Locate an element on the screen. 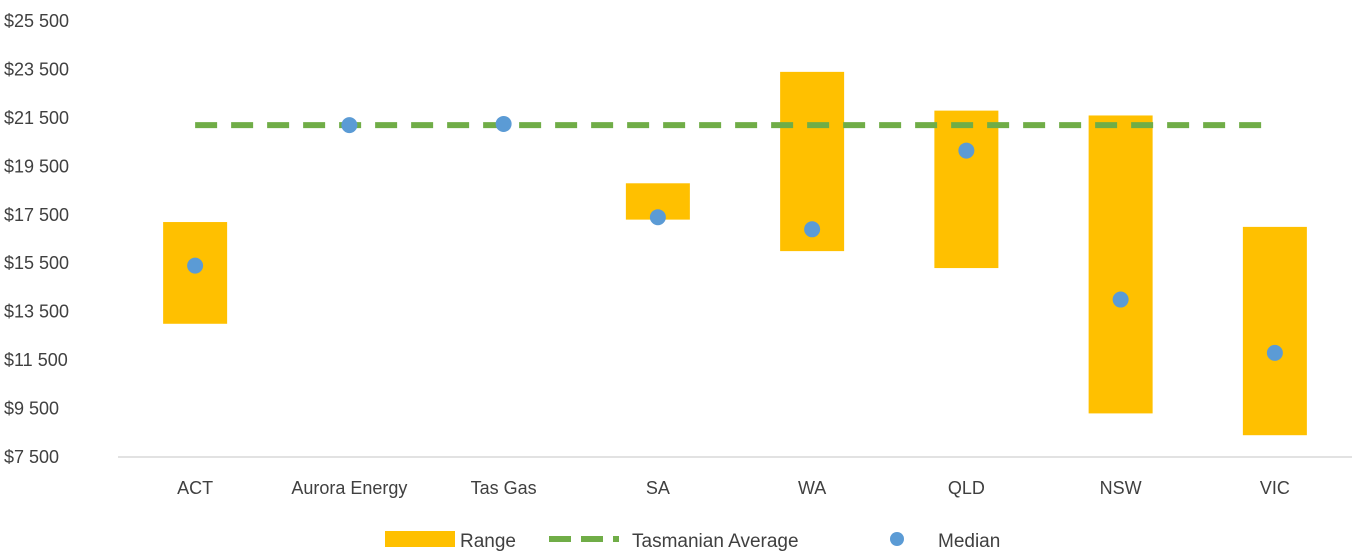  y-tick-label: $17 500 is located at coordinates (36, 215).